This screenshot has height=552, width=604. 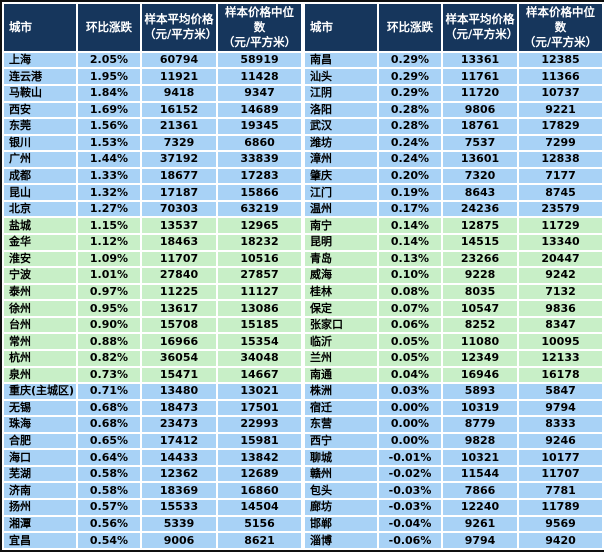 I want to click on table-row: 淄博 -0.06% 9794 9420, so click(x=453, y=540).